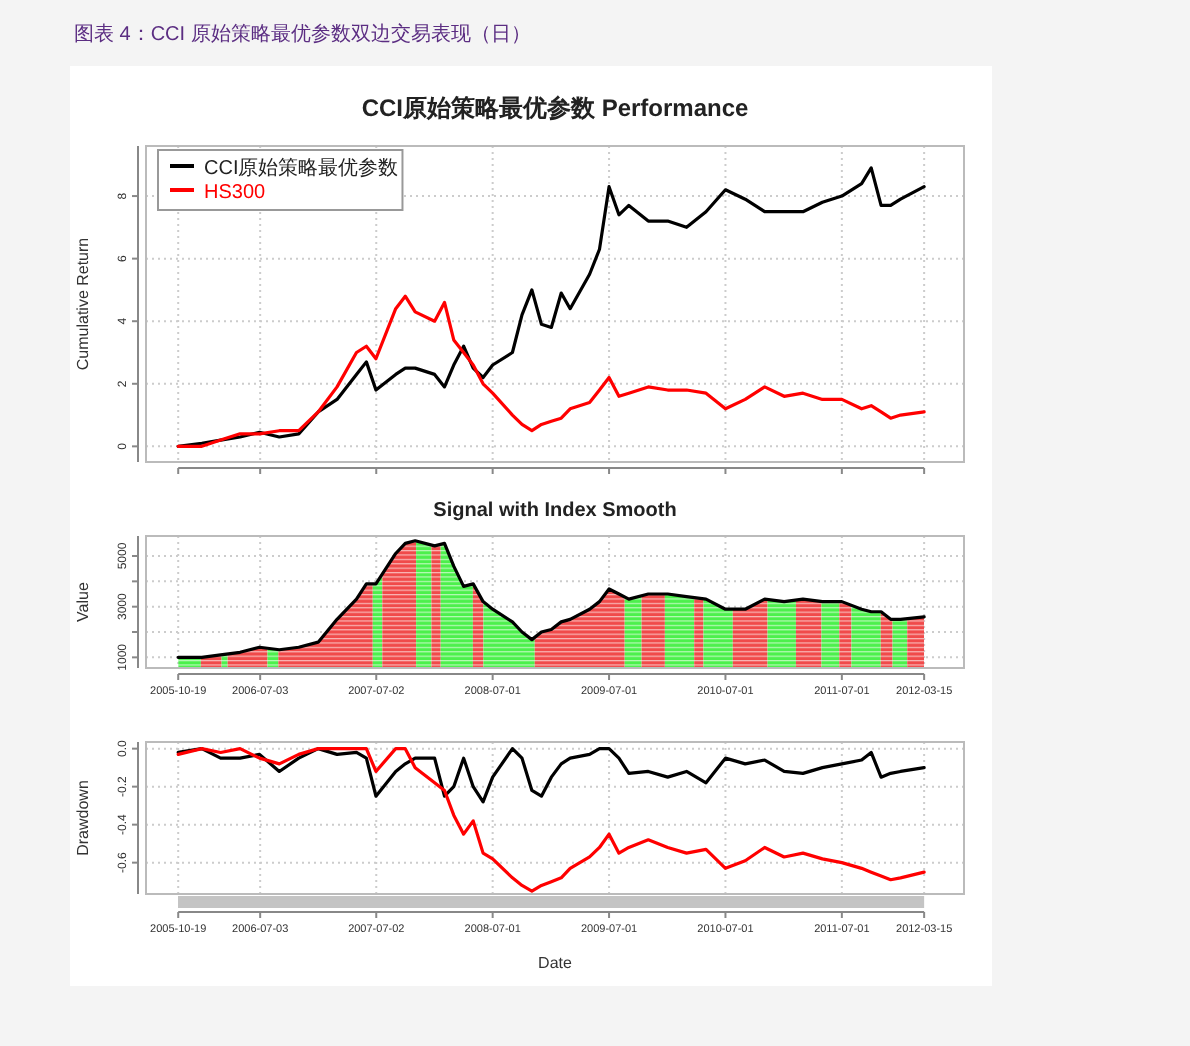  Describe the element at coordinates (555, 108) in the screenshot. I see `chart-title: CCI原始策略最优参数 Performance` at that location.